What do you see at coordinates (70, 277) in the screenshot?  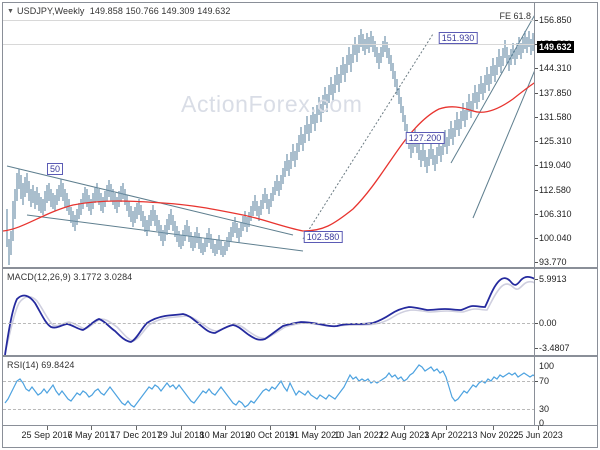 I see `macd-title: MACD(12,26,9) 3.1772 3.0284` at bounding box center [70, 277].